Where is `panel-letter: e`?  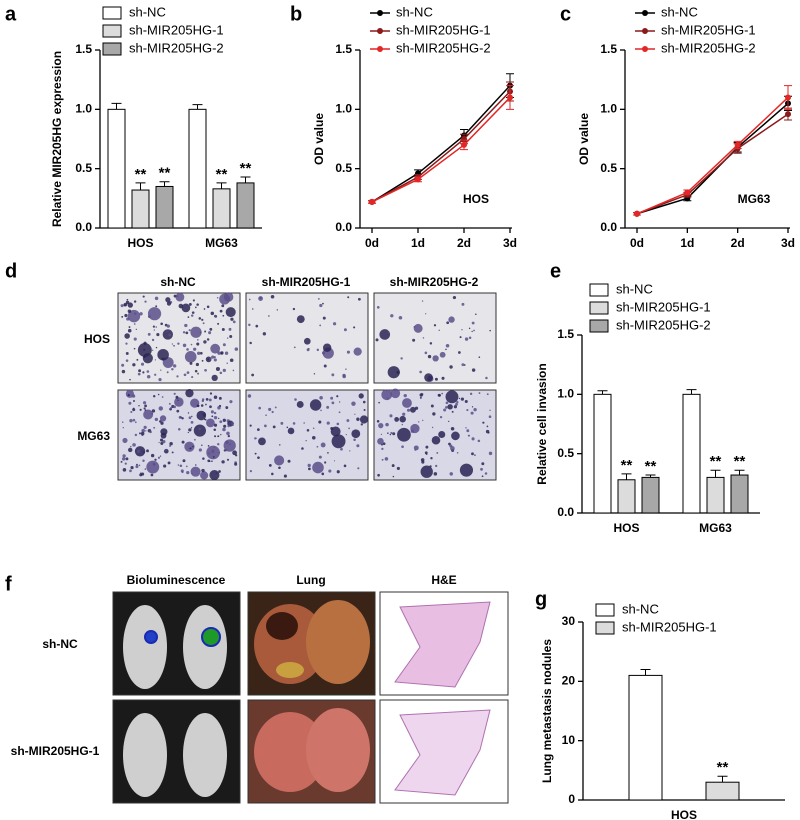
panel-letter: e is located at coordinates (555, 271).